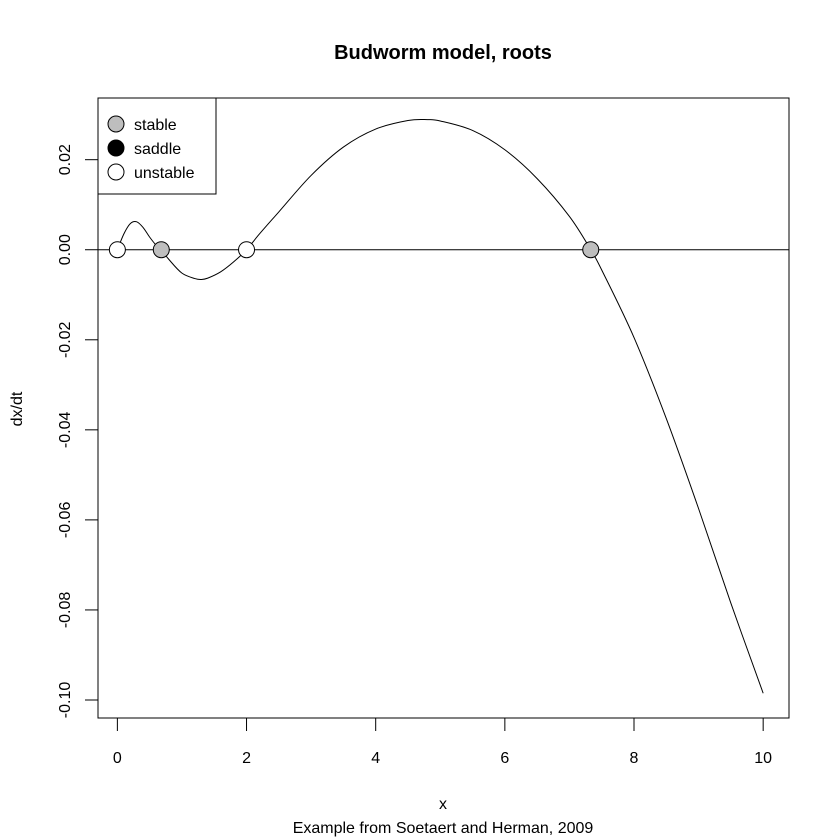  I want to click on y-tick-label: -0.08, so click(65, 610).